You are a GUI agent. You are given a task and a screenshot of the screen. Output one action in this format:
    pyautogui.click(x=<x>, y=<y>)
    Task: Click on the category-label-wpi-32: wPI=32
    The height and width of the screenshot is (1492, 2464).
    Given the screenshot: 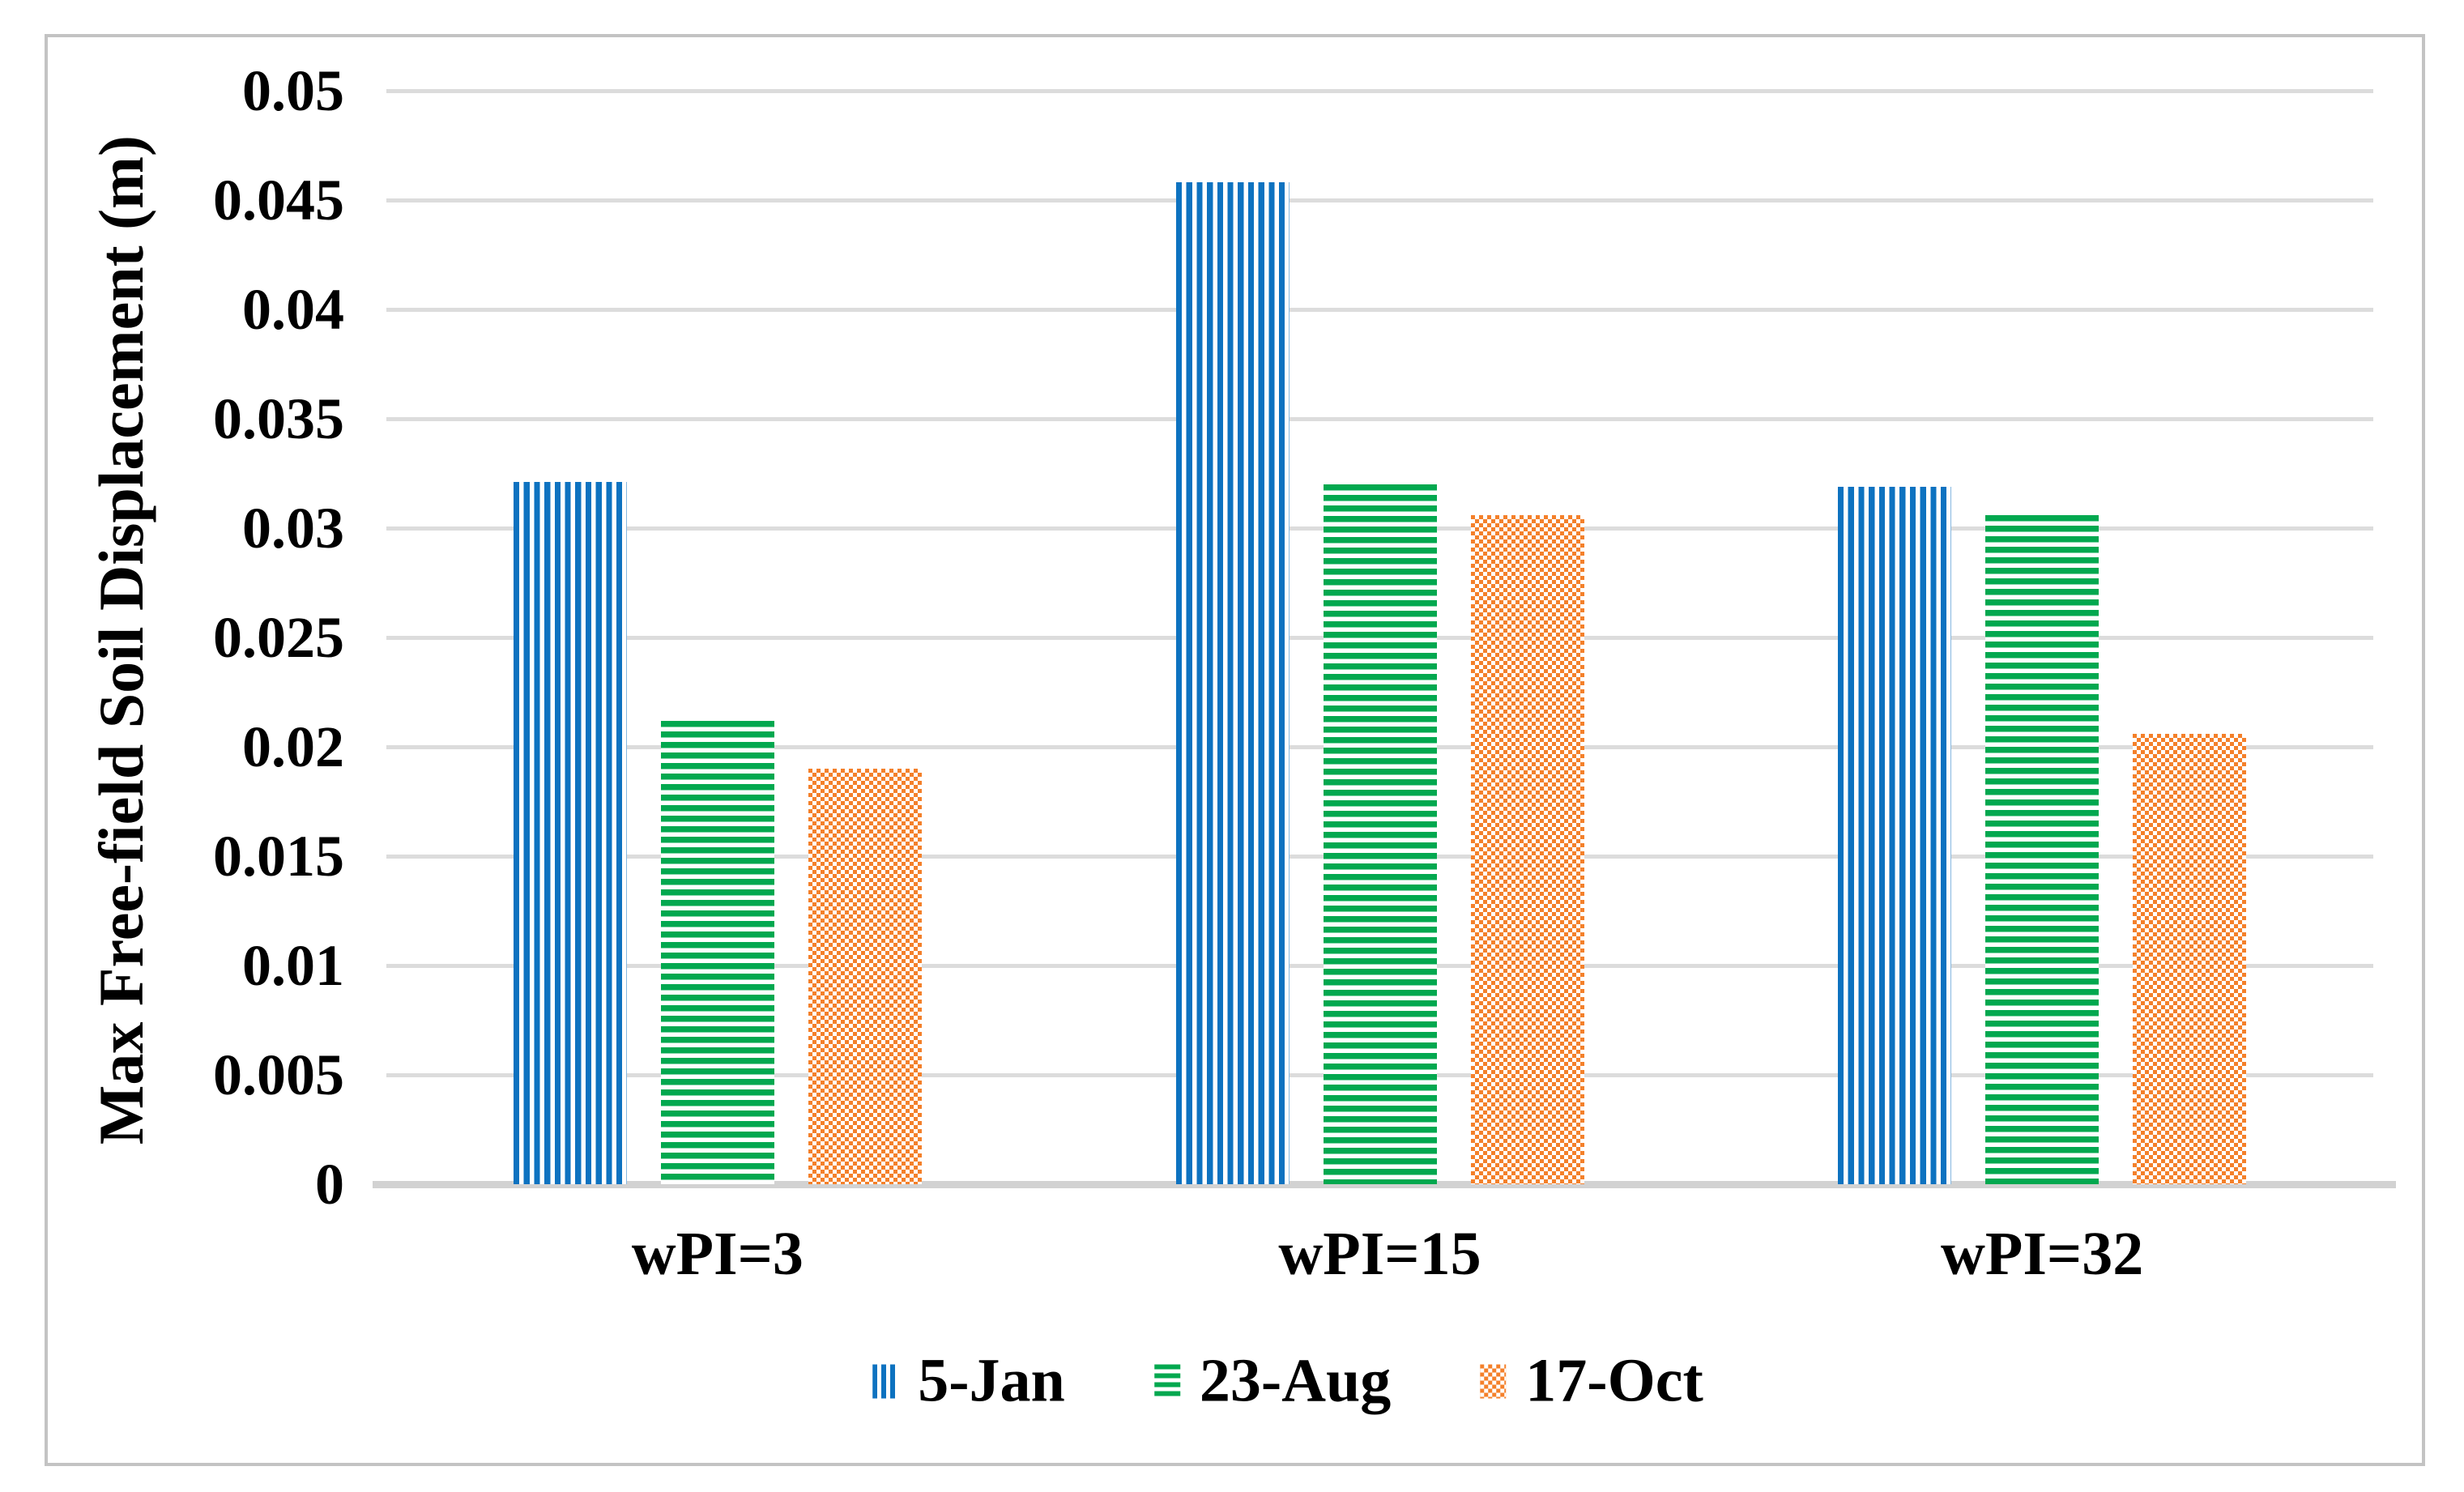 What is the action you would take?
    pyautogui.click(x=2042, y=1254)
    